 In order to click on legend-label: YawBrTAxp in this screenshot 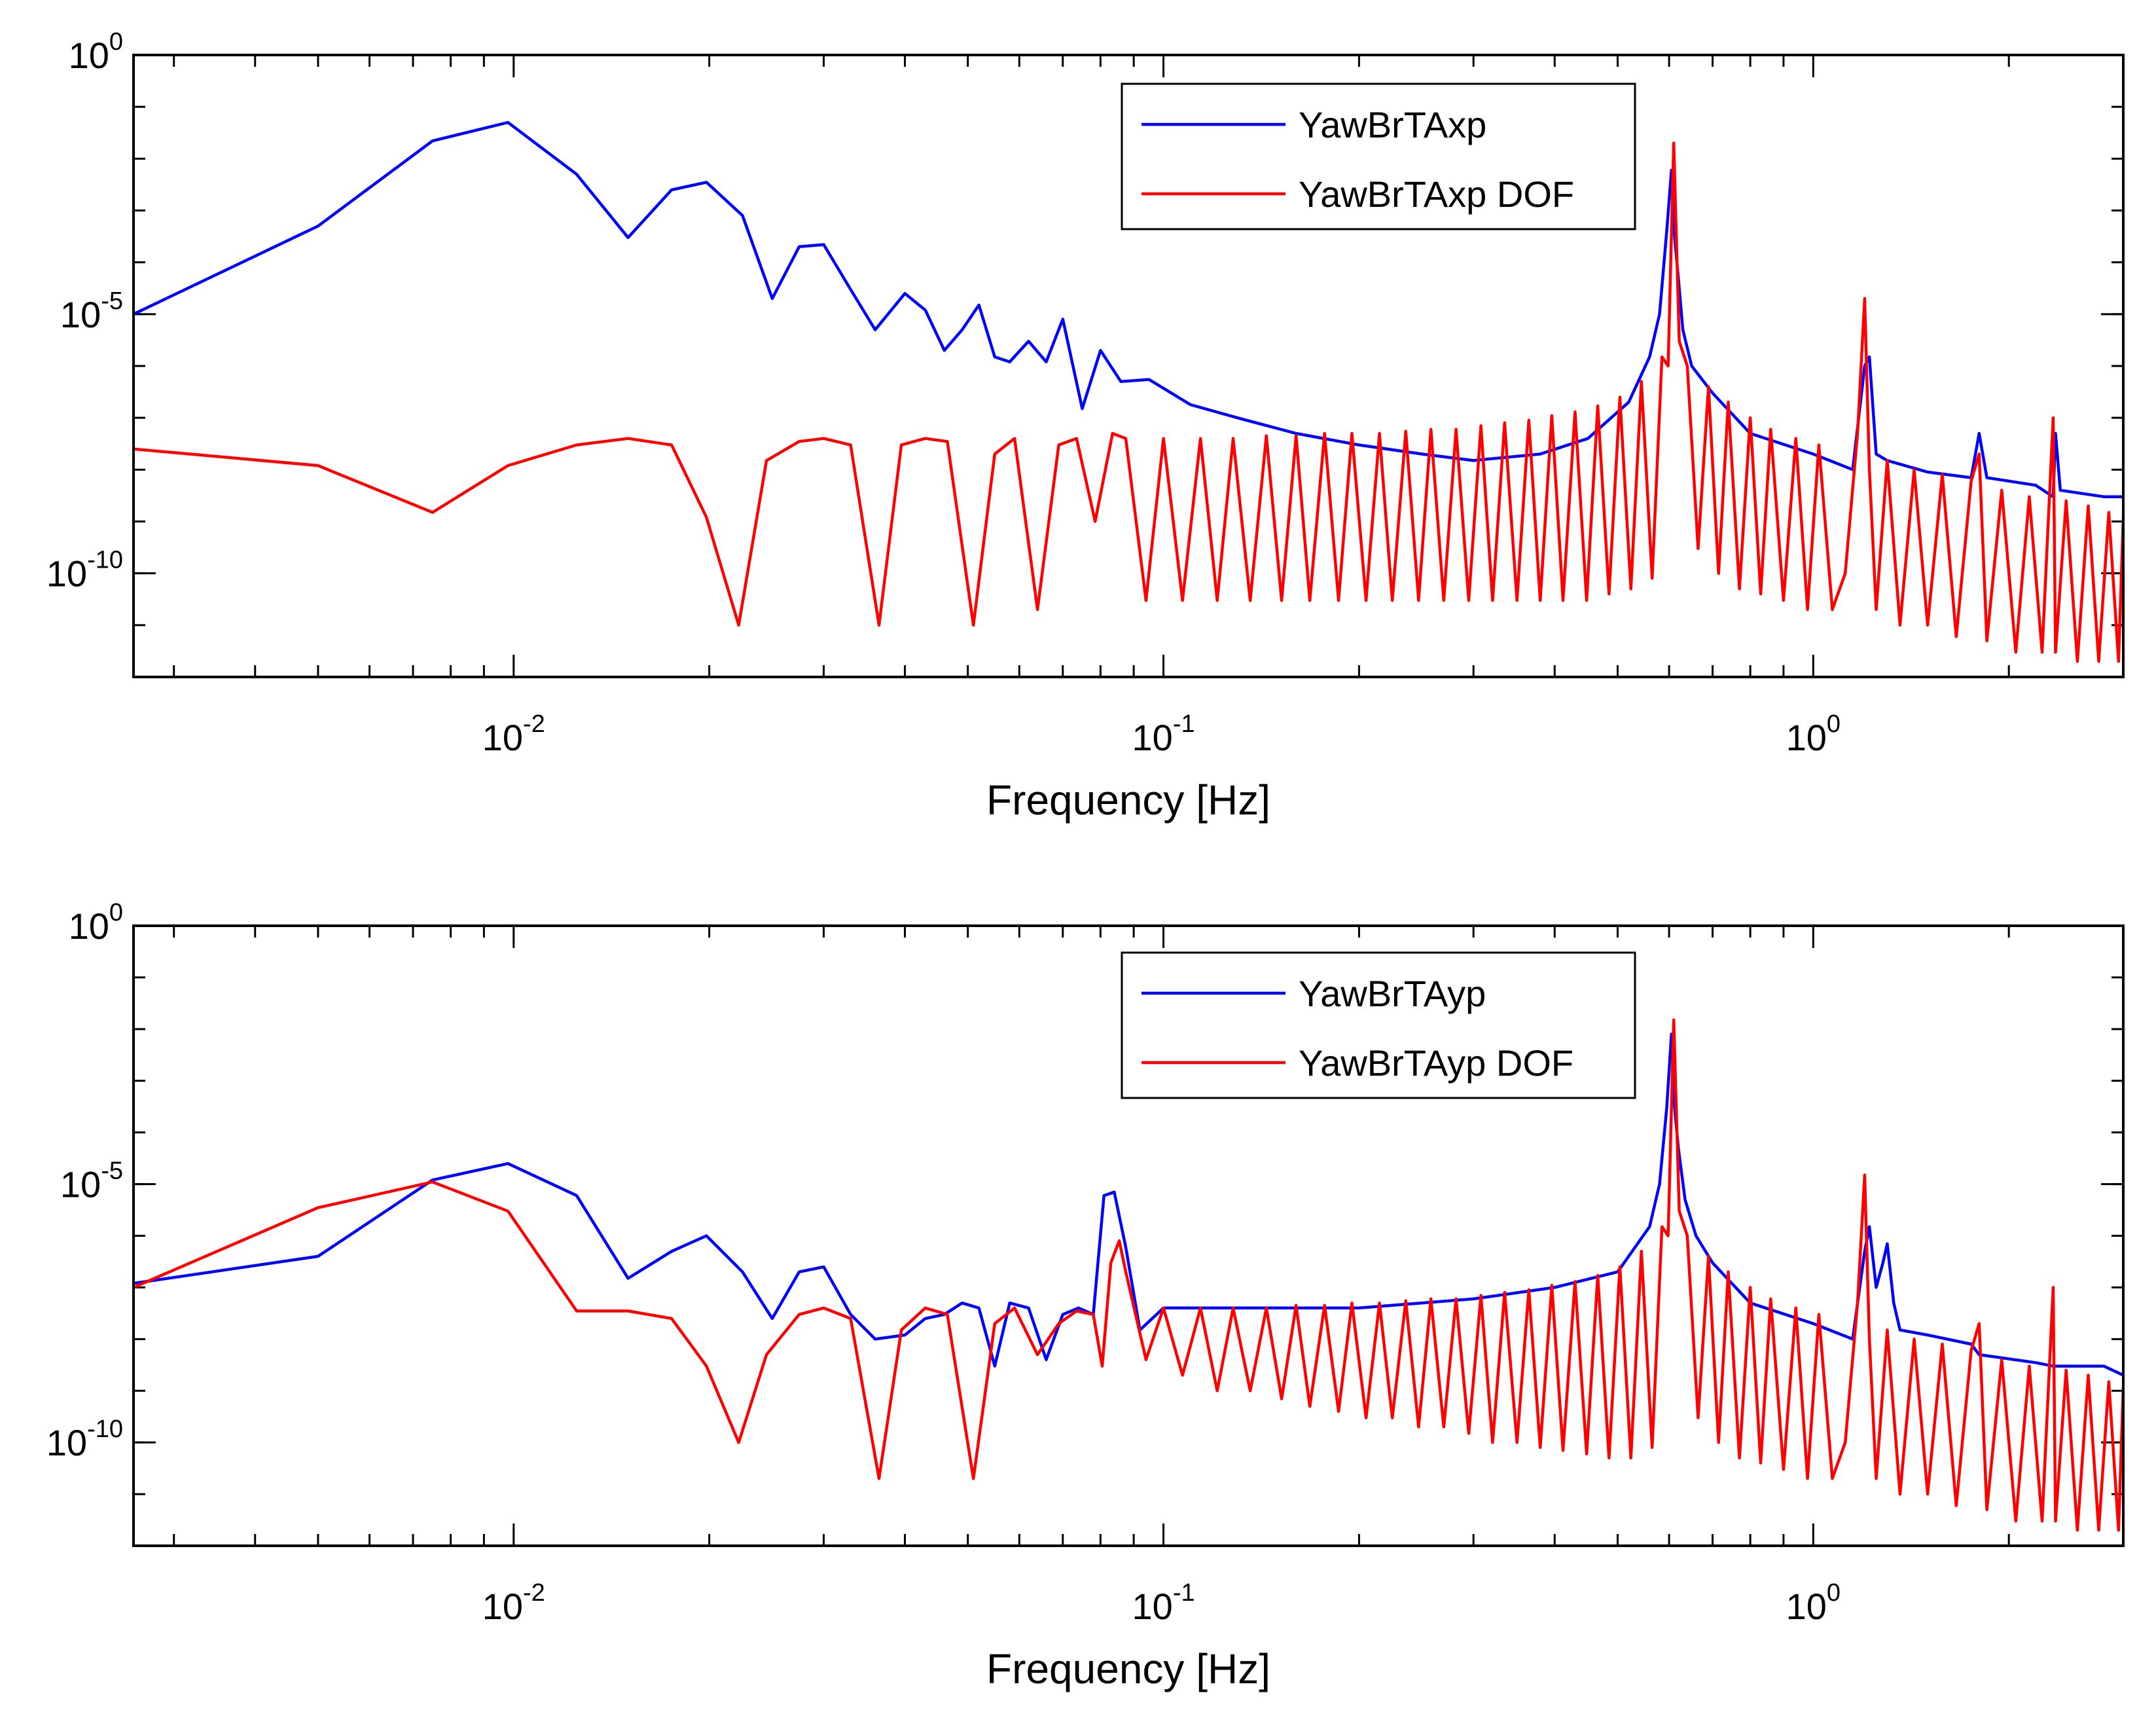, I will do `click(1392, 124)`.